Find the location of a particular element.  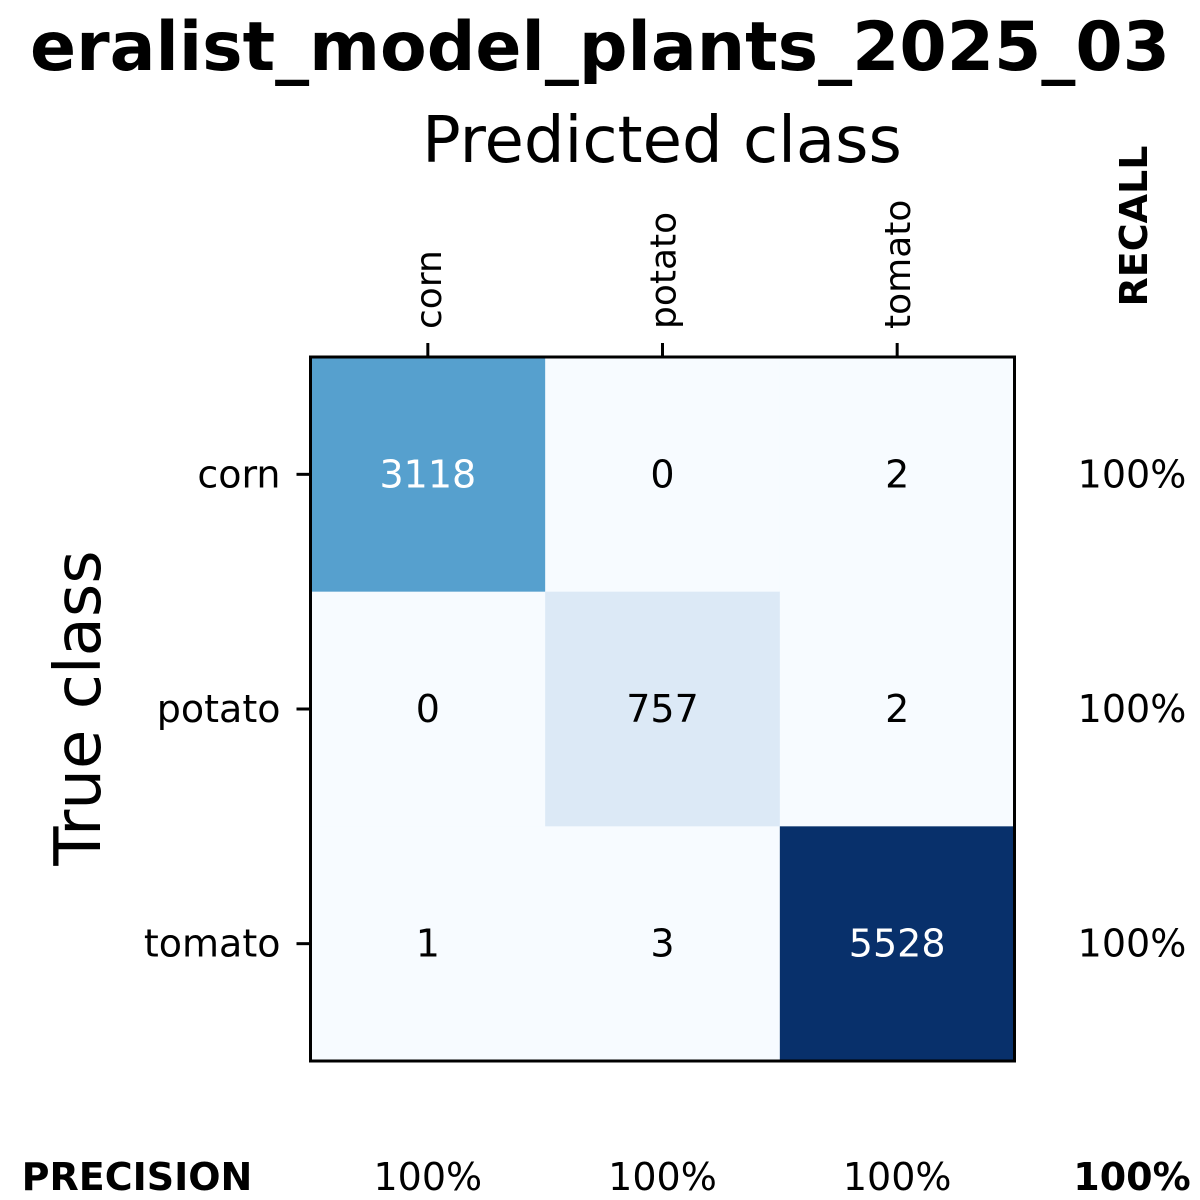

x-tick-label: tomato is located at coordinates (898, 264).